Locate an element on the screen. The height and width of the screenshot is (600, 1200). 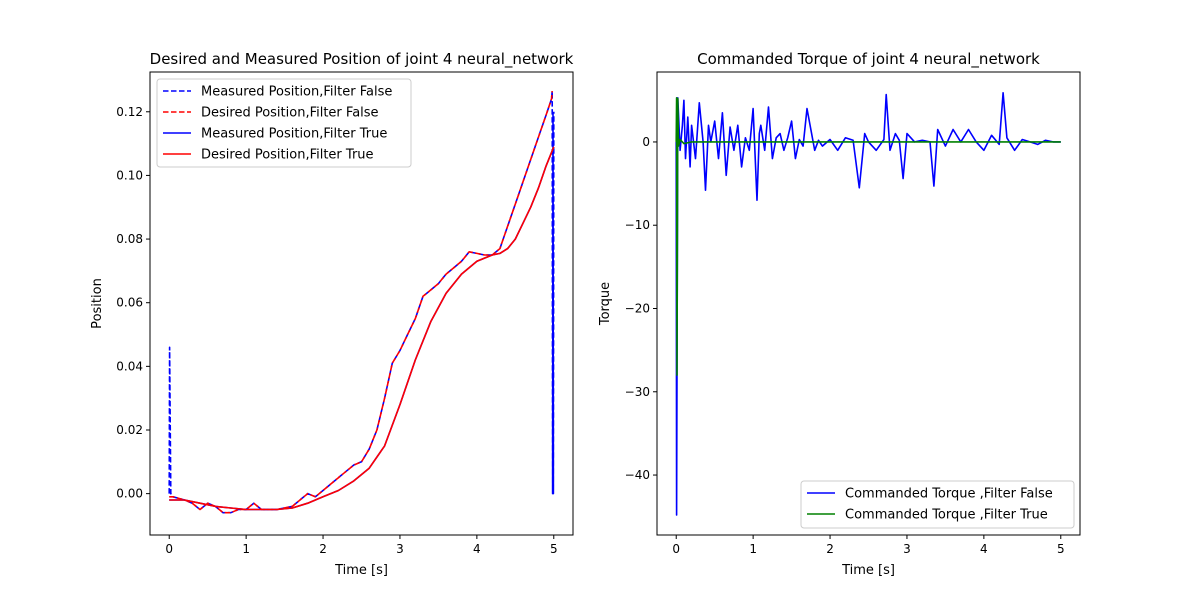
torque-x-tick-label: 4 is located at coordinates (984, 549).